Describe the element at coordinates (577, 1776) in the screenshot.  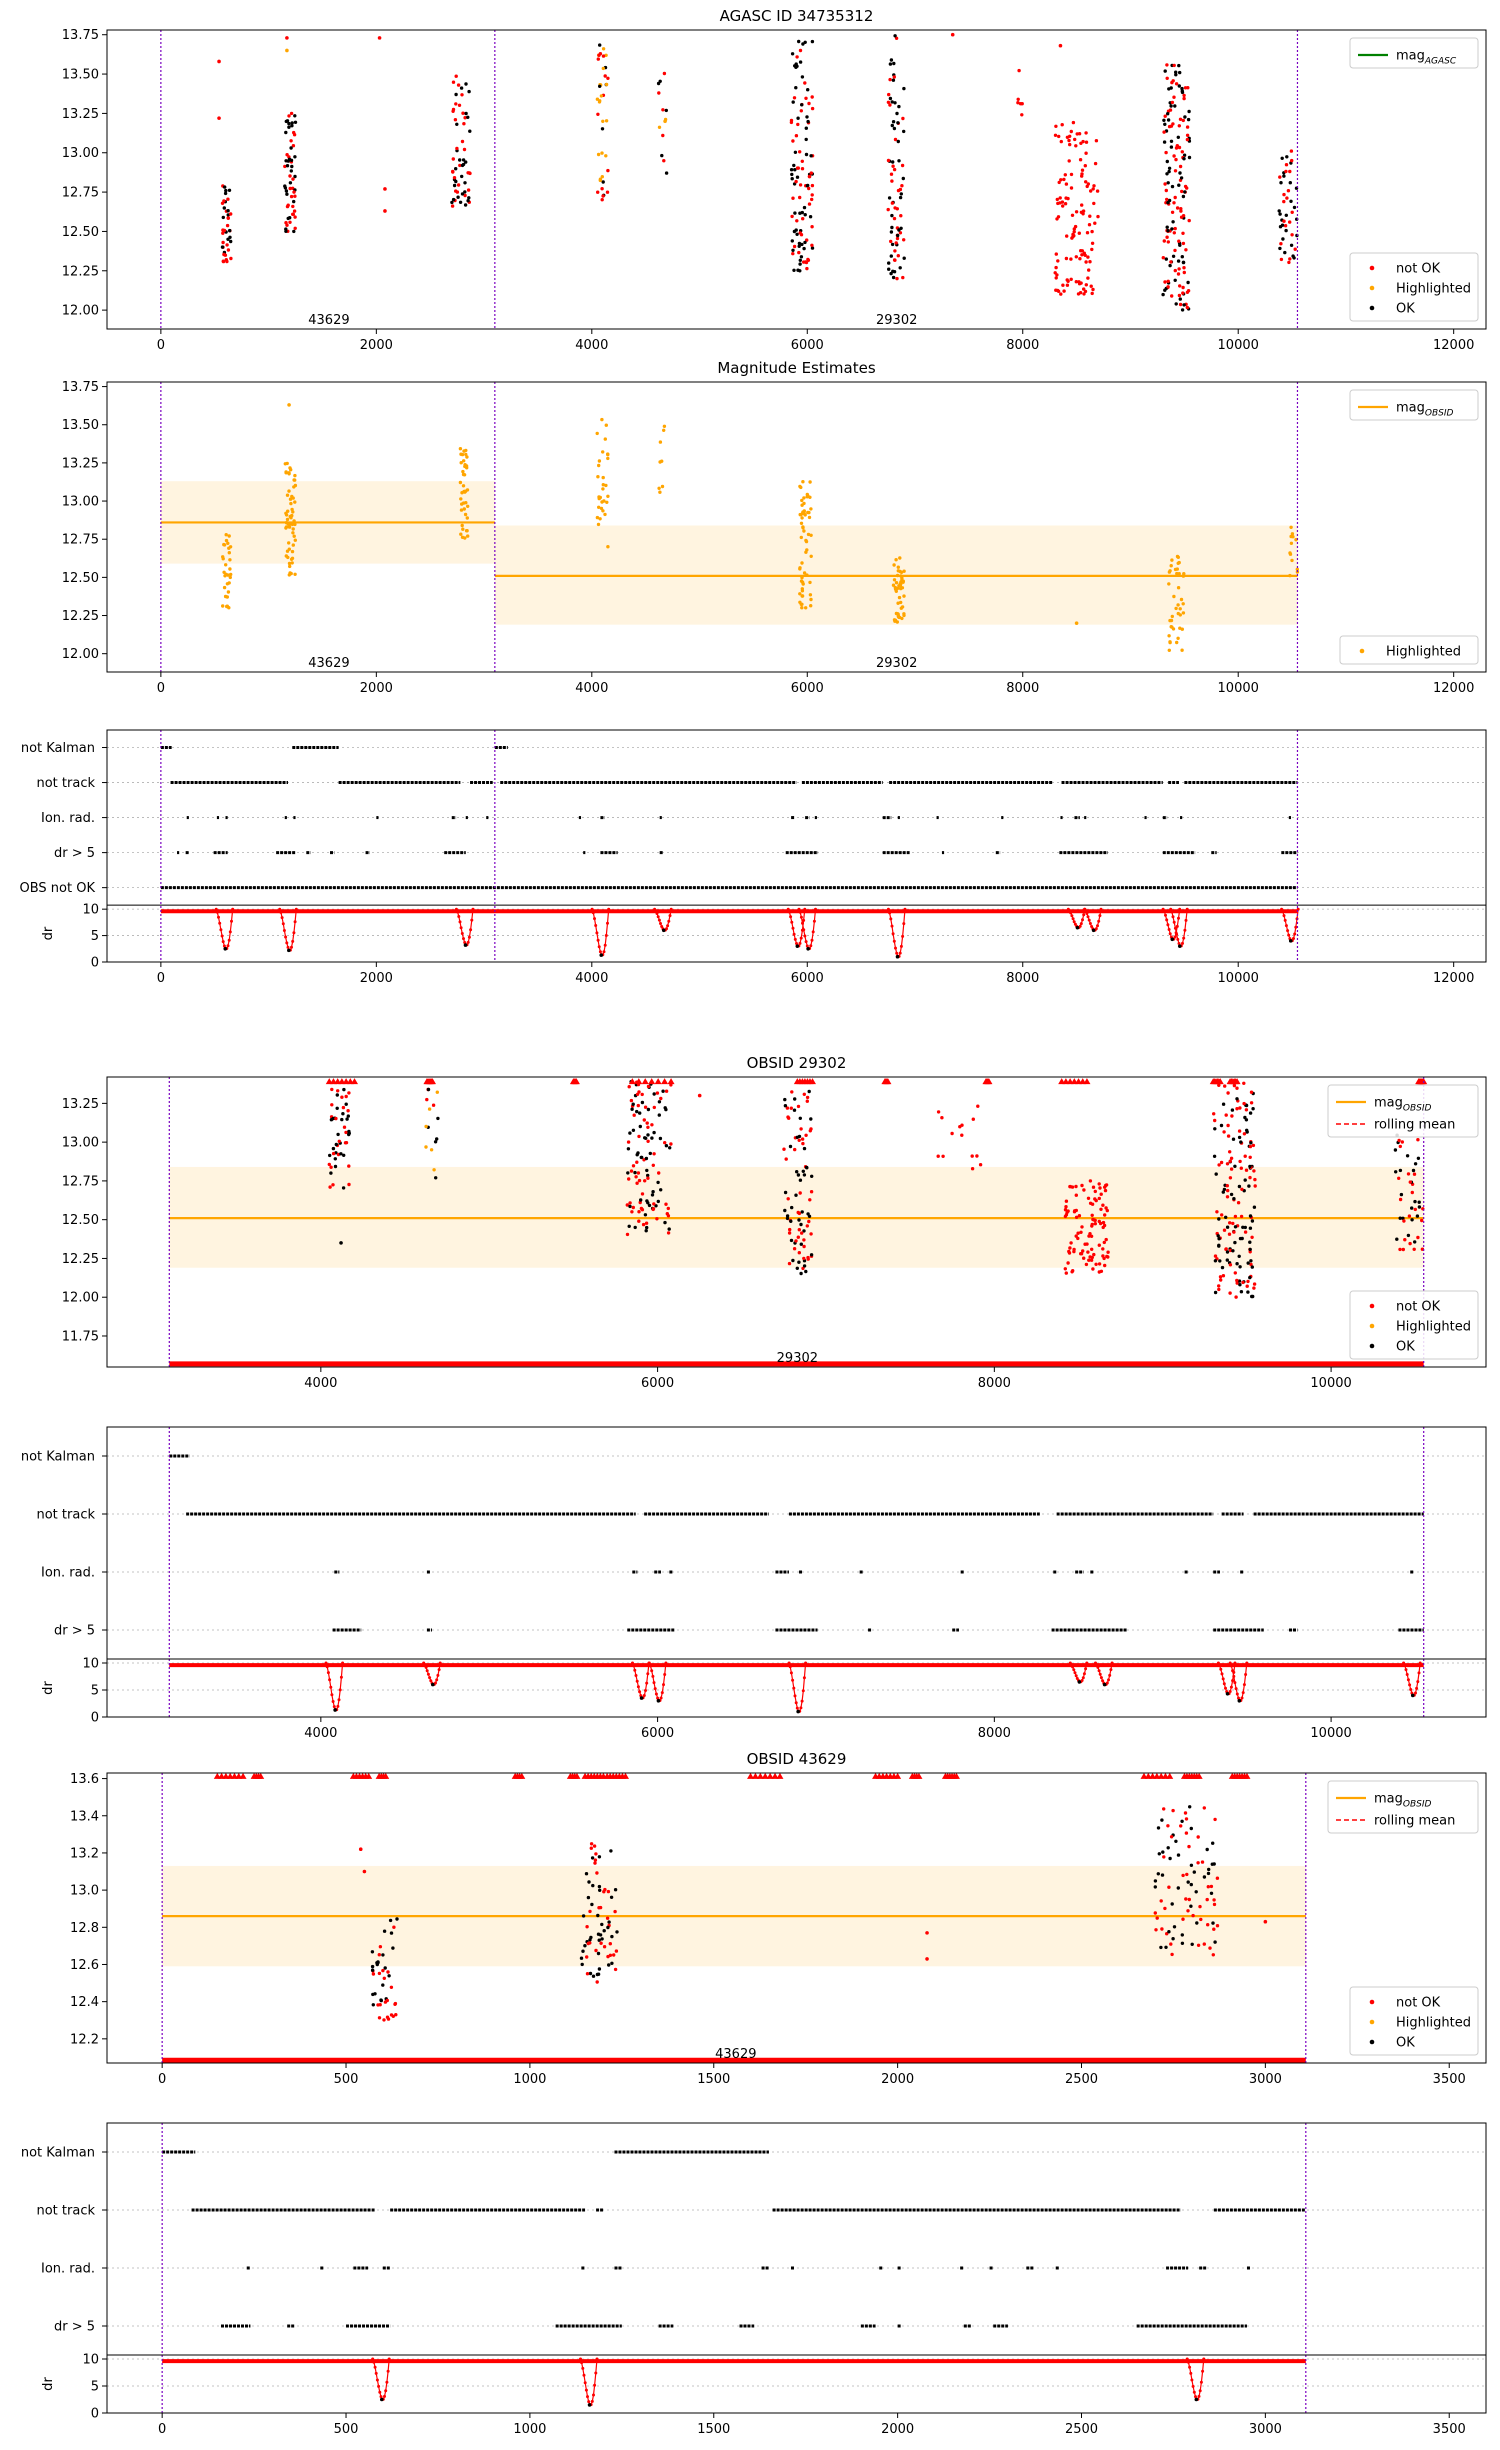
I see `capped-marker` at that location.